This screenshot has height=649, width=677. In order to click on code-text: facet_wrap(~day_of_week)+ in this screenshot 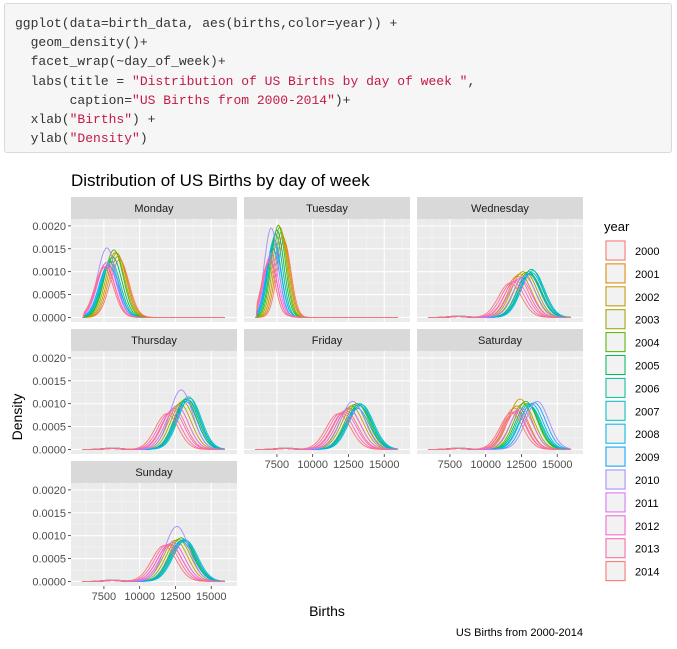, I will do `click(120, 62)`.